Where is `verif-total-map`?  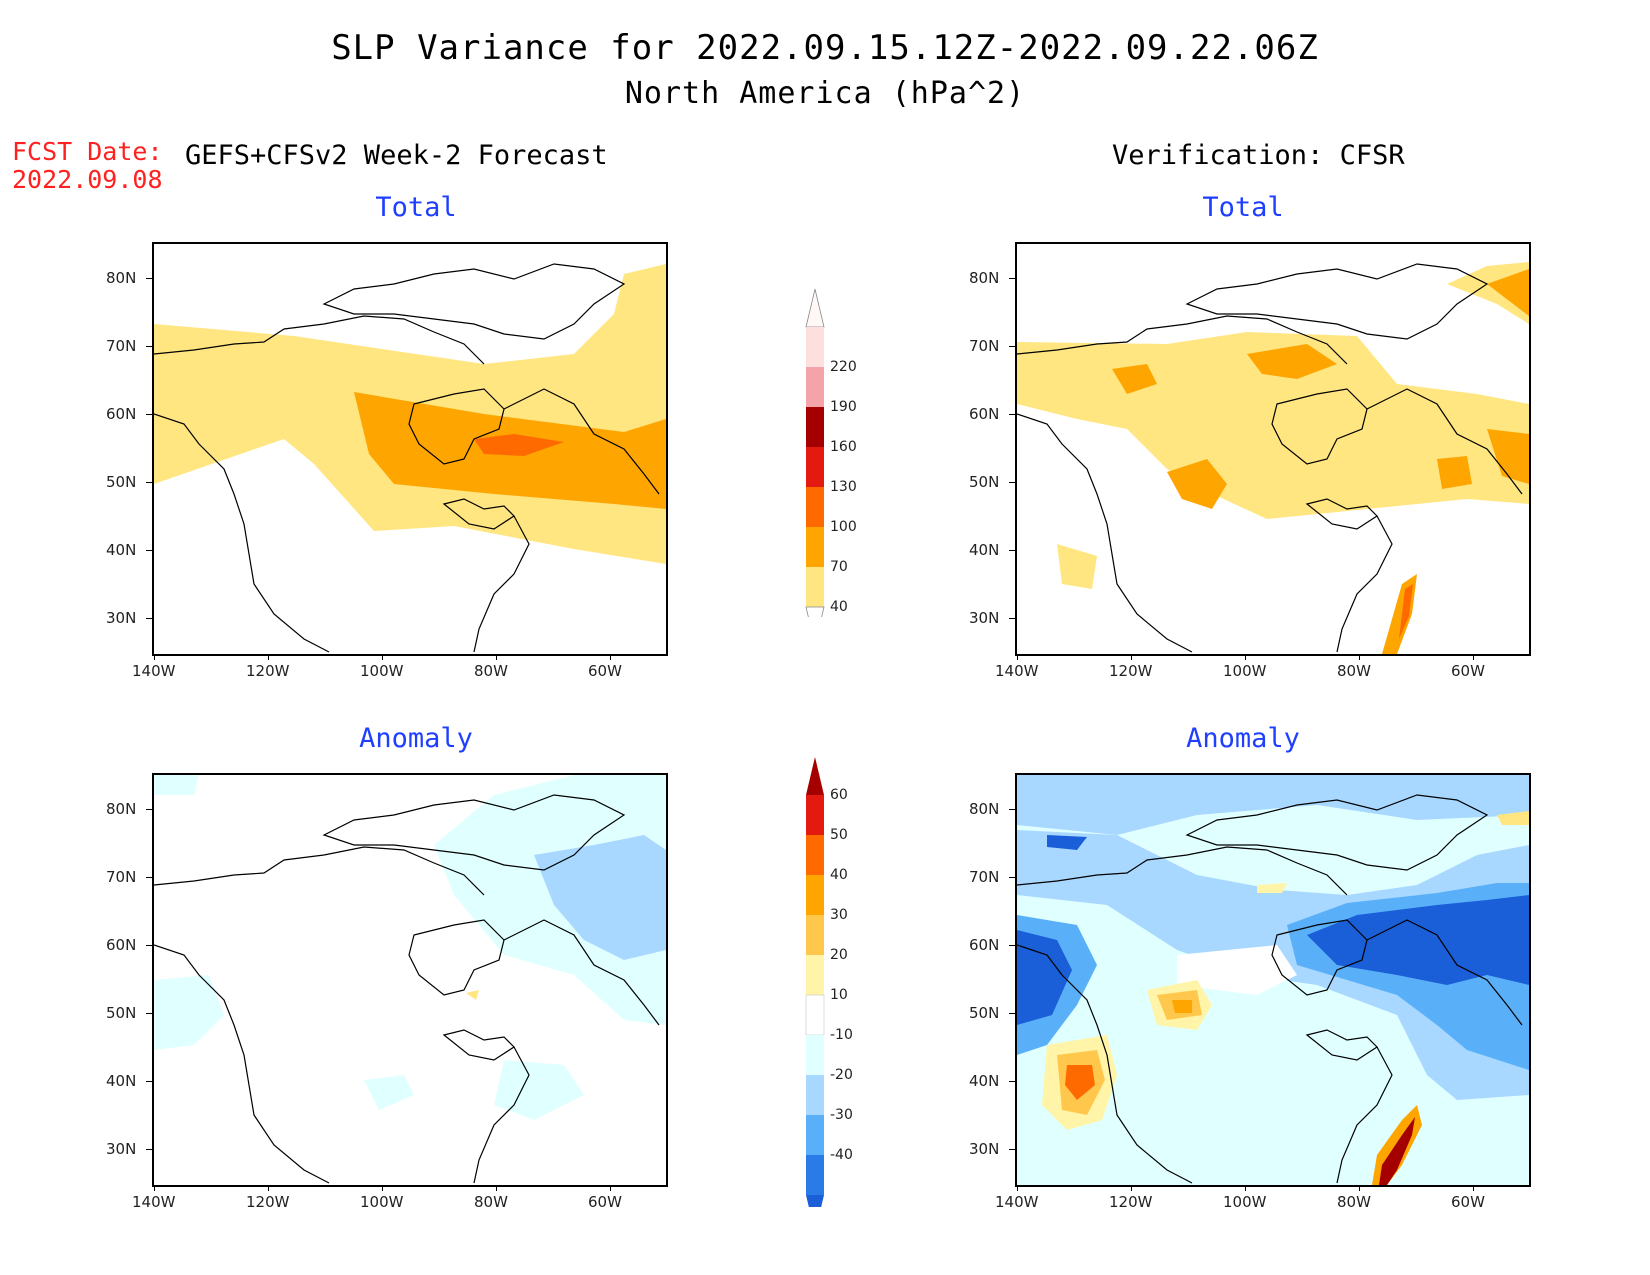
verif-total-map is located at coordinates (1273, 449).